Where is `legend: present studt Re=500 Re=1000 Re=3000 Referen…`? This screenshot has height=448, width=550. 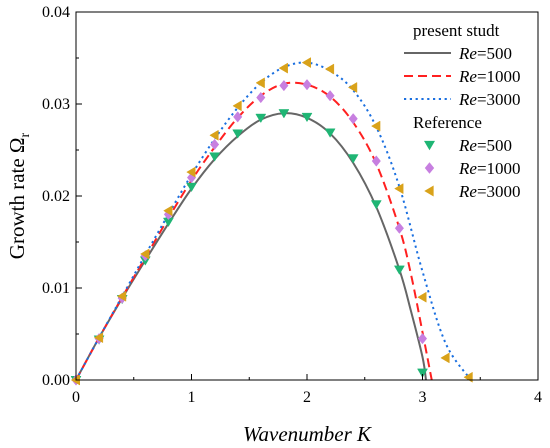 legend: present studt Re=500 Re=1000 Re=3000 Referen… is located at coordinates (462, 111).